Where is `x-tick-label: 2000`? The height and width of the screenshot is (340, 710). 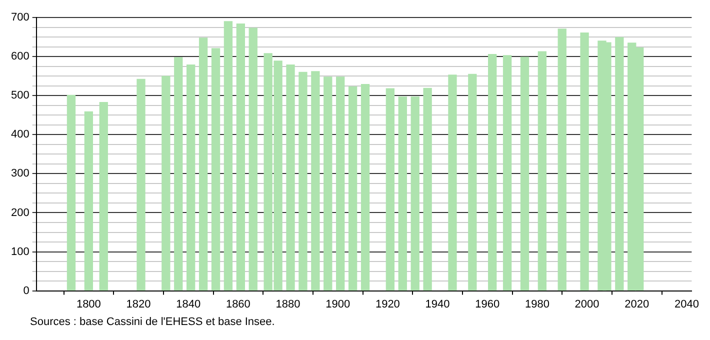
x-tick-label: 2000 is located at coordinates (587, 304).